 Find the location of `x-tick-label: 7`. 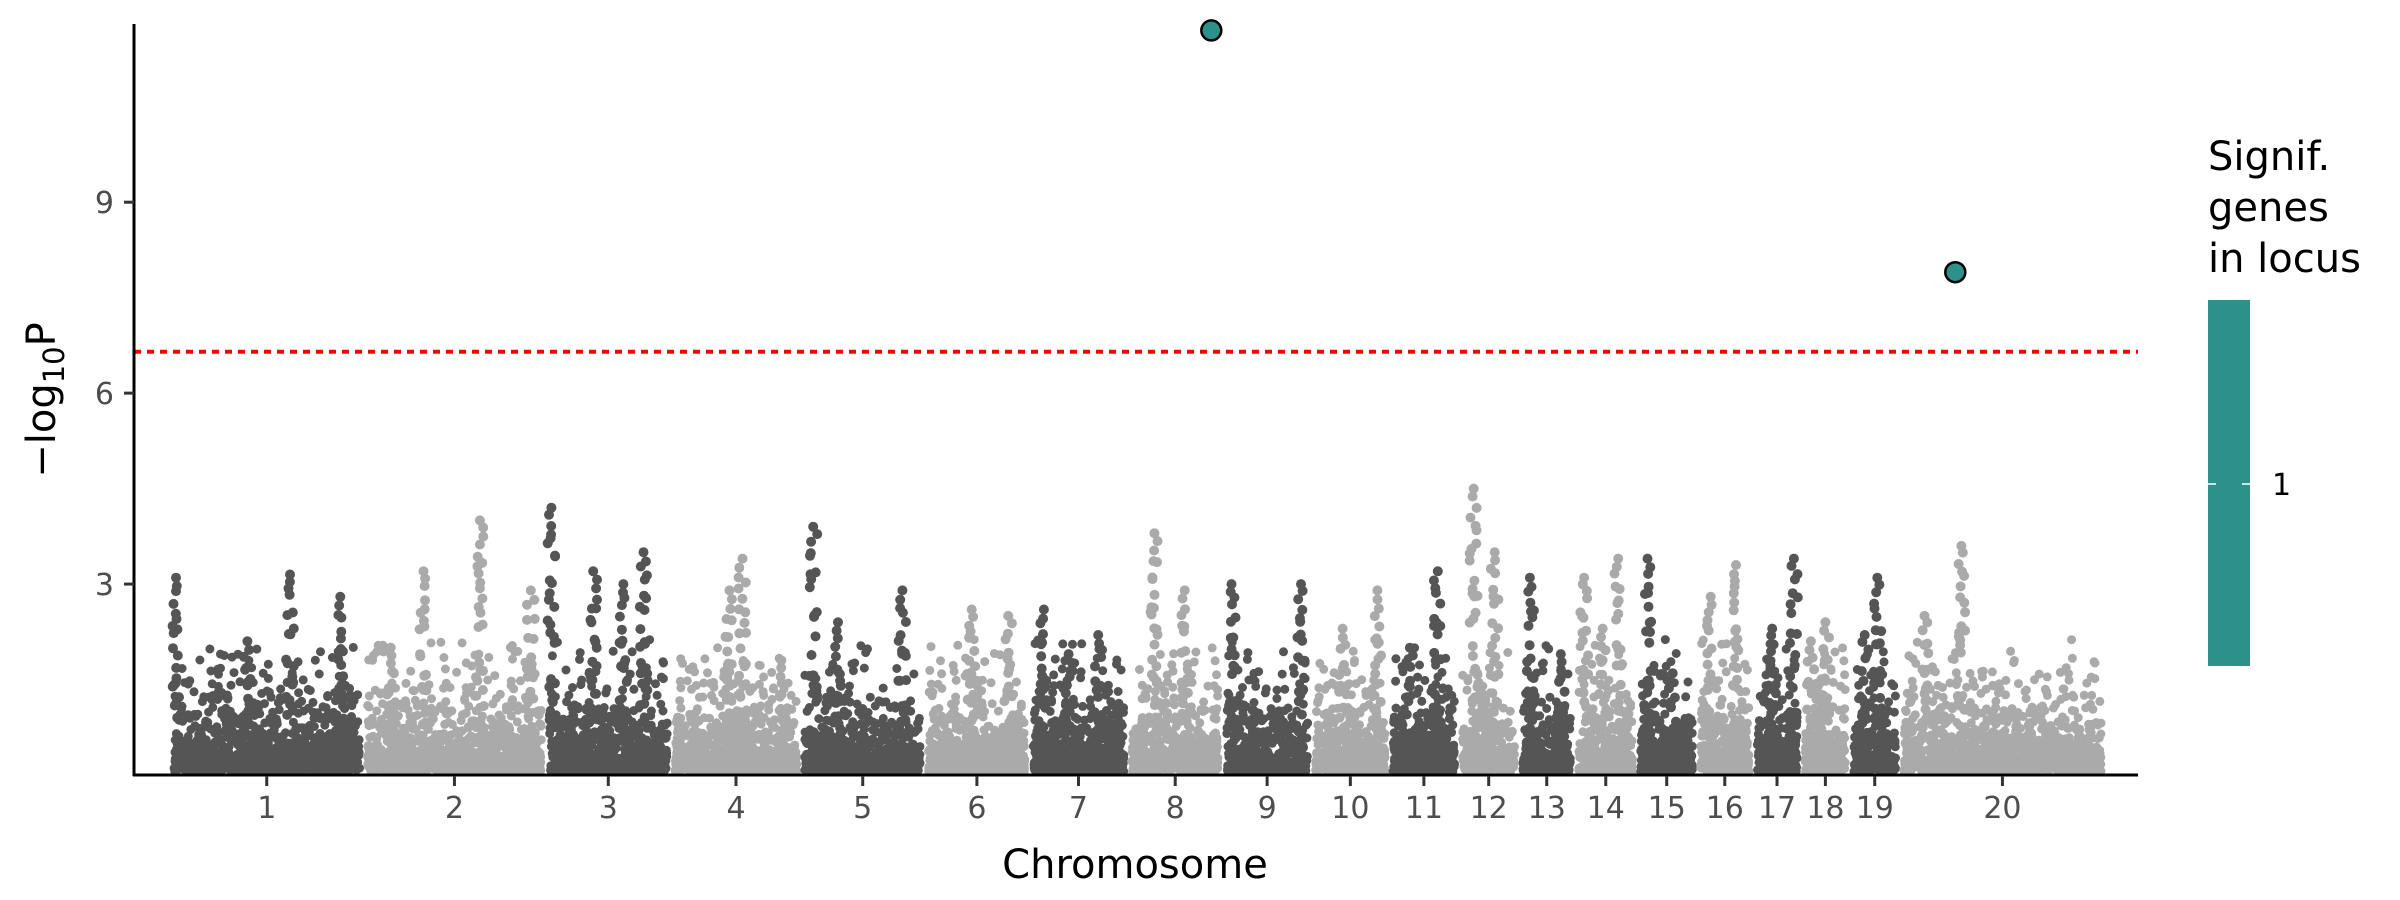

x-tick-label: 7 is located at coordinates (1078, 808).